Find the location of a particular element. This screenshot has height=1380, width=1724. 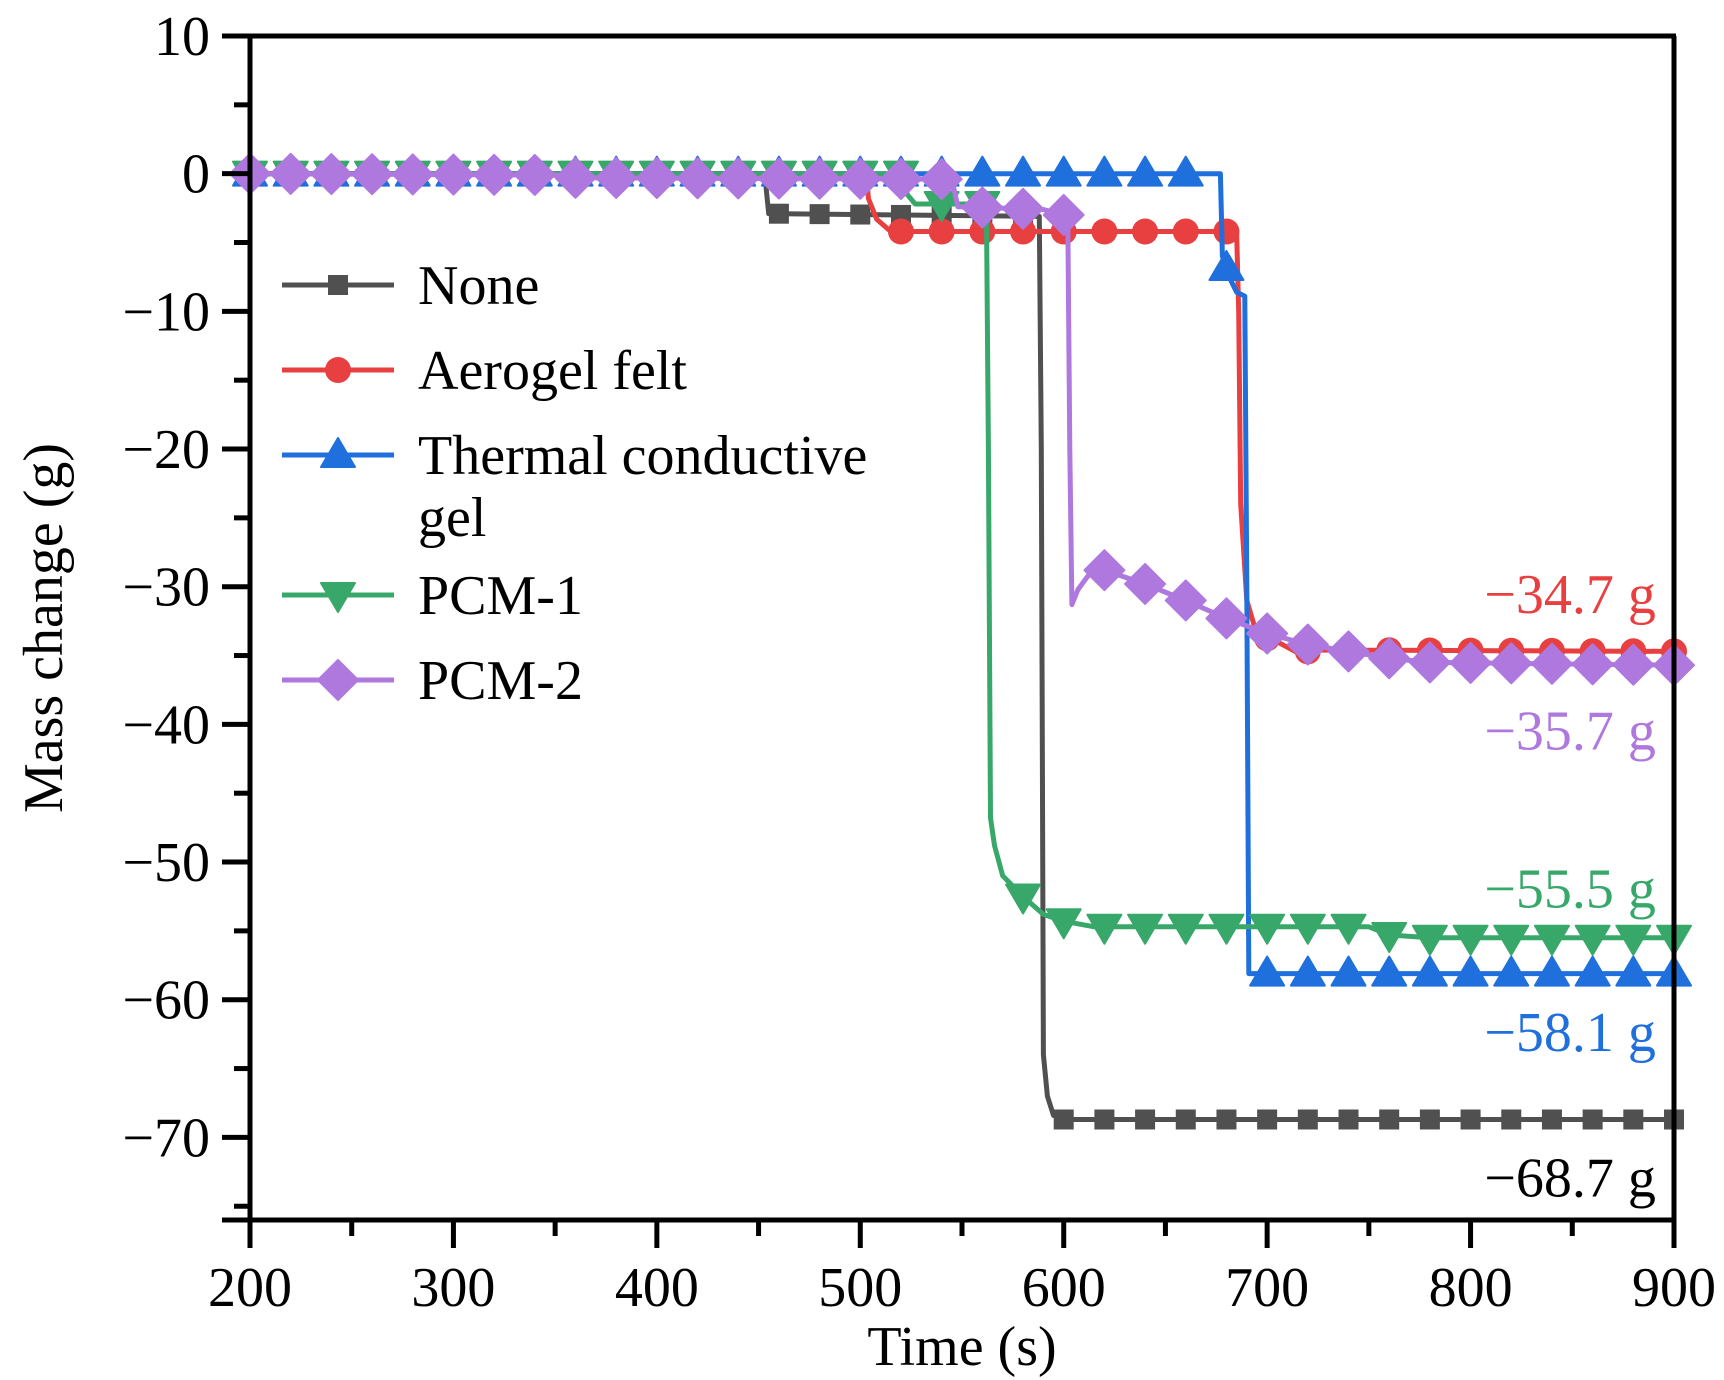

x-tick-label: 600 is located at coordinates (1064, 1288).